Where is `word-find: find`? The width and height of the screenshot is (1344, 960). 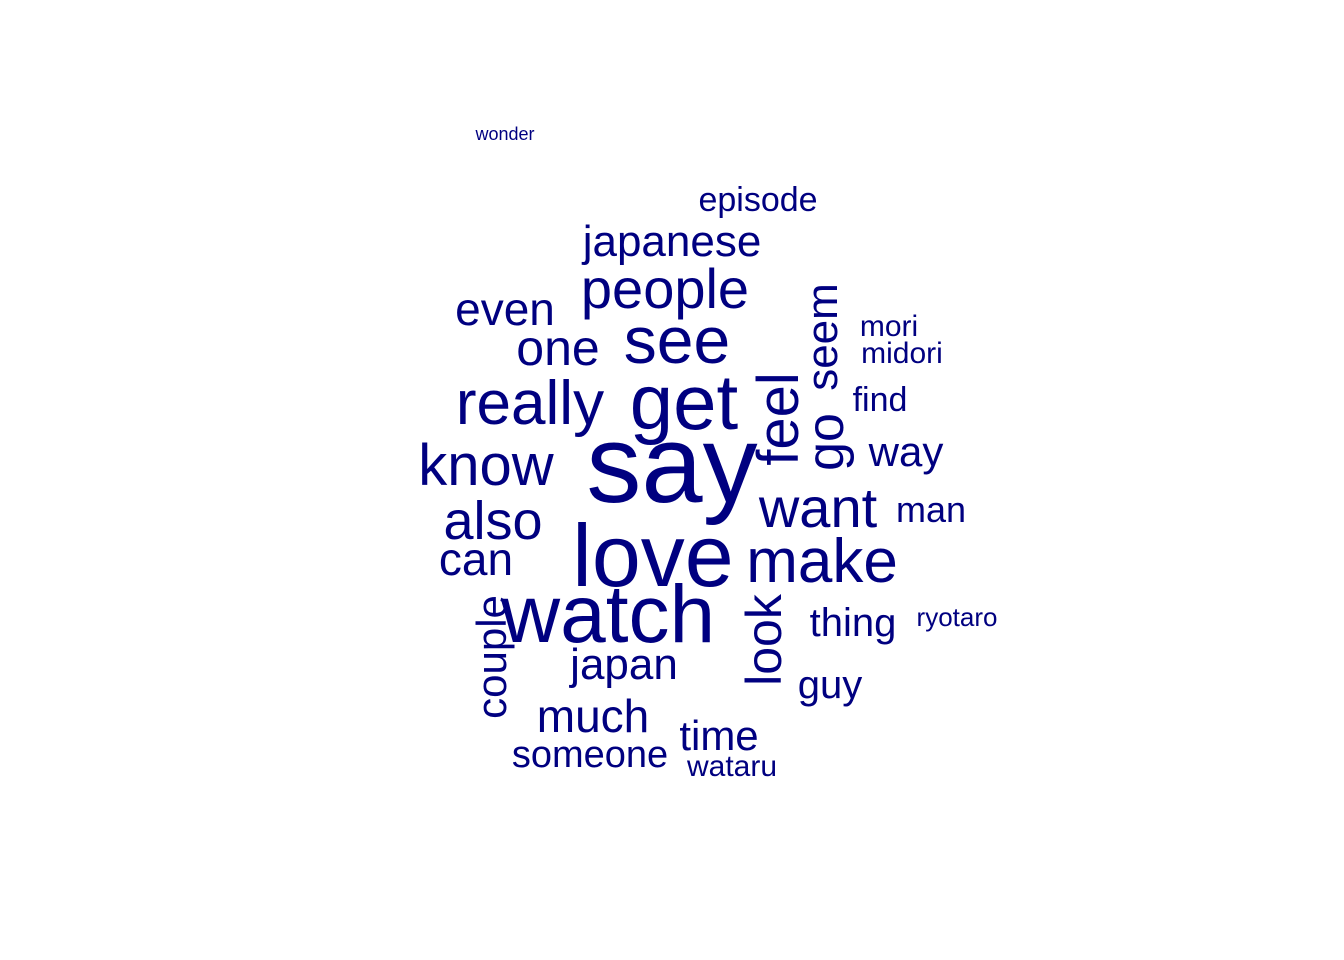 word-find: find is located at coordinates (880, 400).